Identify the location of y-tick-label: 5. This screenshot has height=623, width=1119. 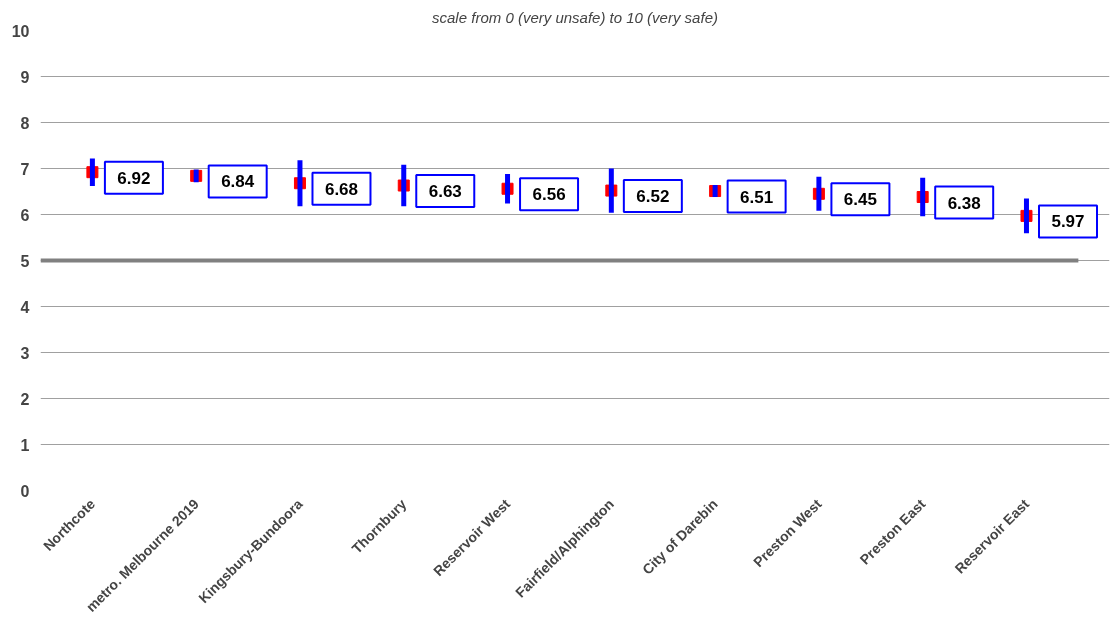
(25, 261).